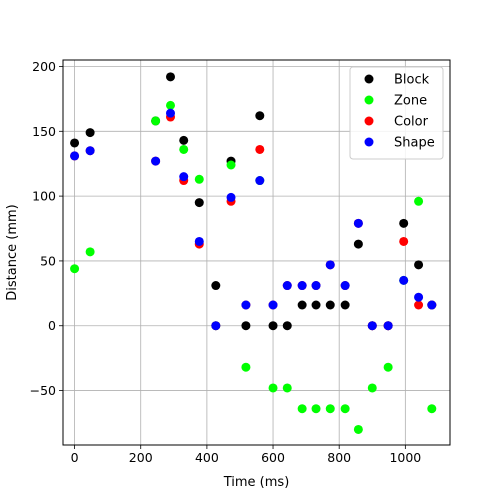 The width and height of the screenshot is (500, 500). I want to click on x-axis-label: Time (ms), so click(256, 482).